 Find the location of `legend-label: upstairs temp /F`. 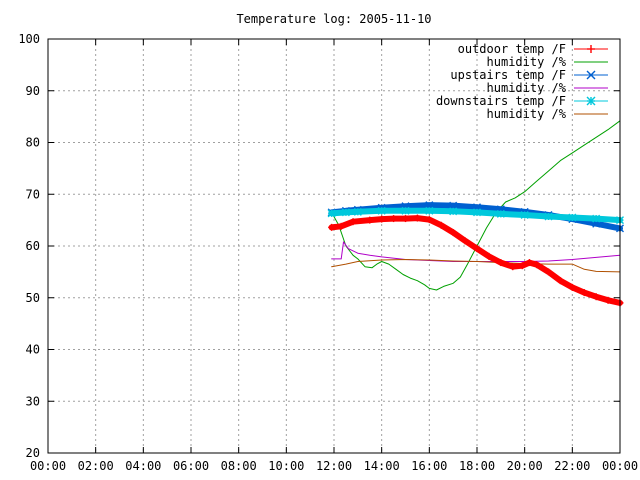

legend-label: upstairs temp /F is located at coordinates (508, 75).